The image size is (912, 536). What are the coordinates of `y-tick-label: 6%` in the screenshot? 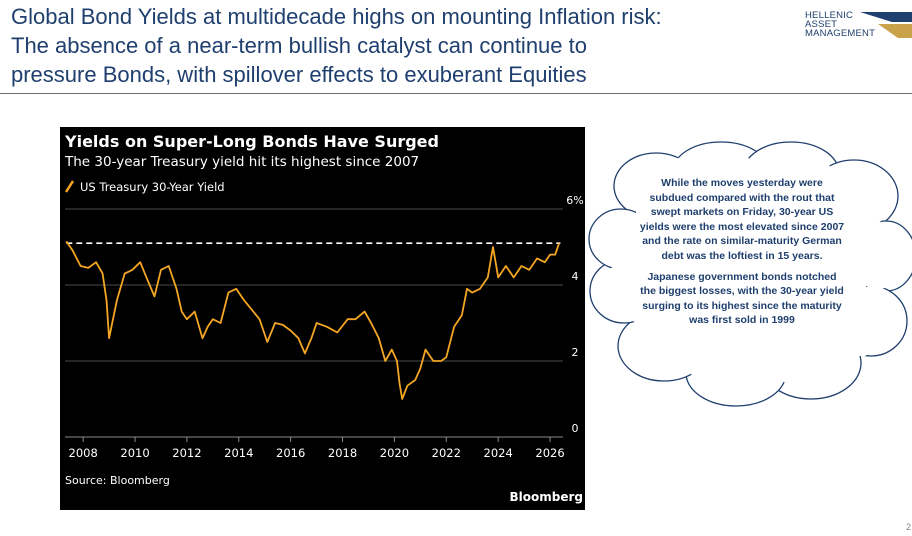 It's located at (574, 200).